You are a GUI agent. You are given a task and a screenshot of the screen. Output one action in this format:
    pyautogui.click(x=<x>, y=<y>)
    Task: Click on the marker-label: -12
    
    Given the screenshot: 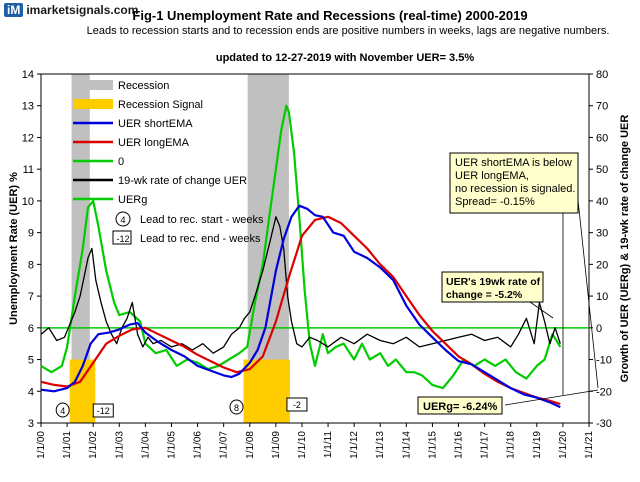 What is the action you would take?
    pyautogui.click(x=103, y=411)
    